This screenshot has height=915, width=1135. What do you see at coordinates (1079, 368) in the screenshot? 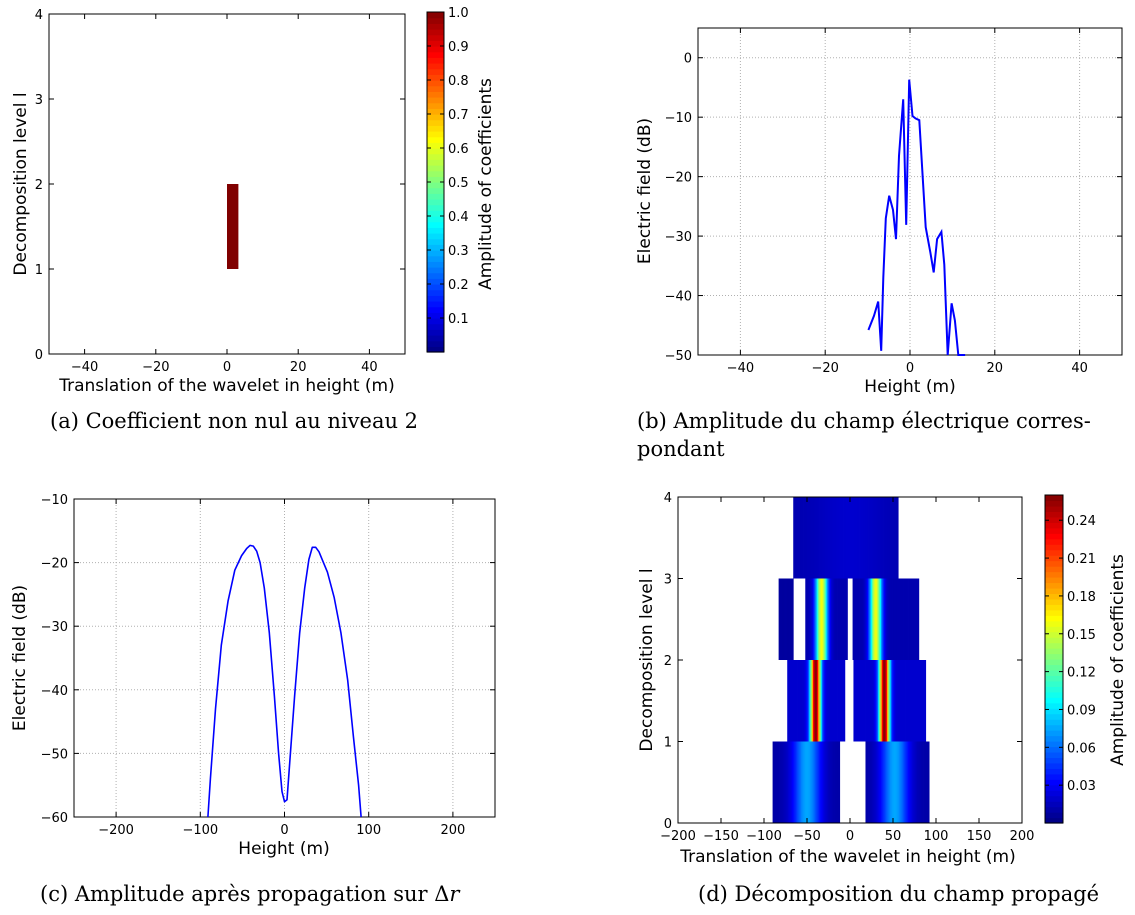
I see `chart-b-xtick-label: 40` at bounding box center [1079, 368].